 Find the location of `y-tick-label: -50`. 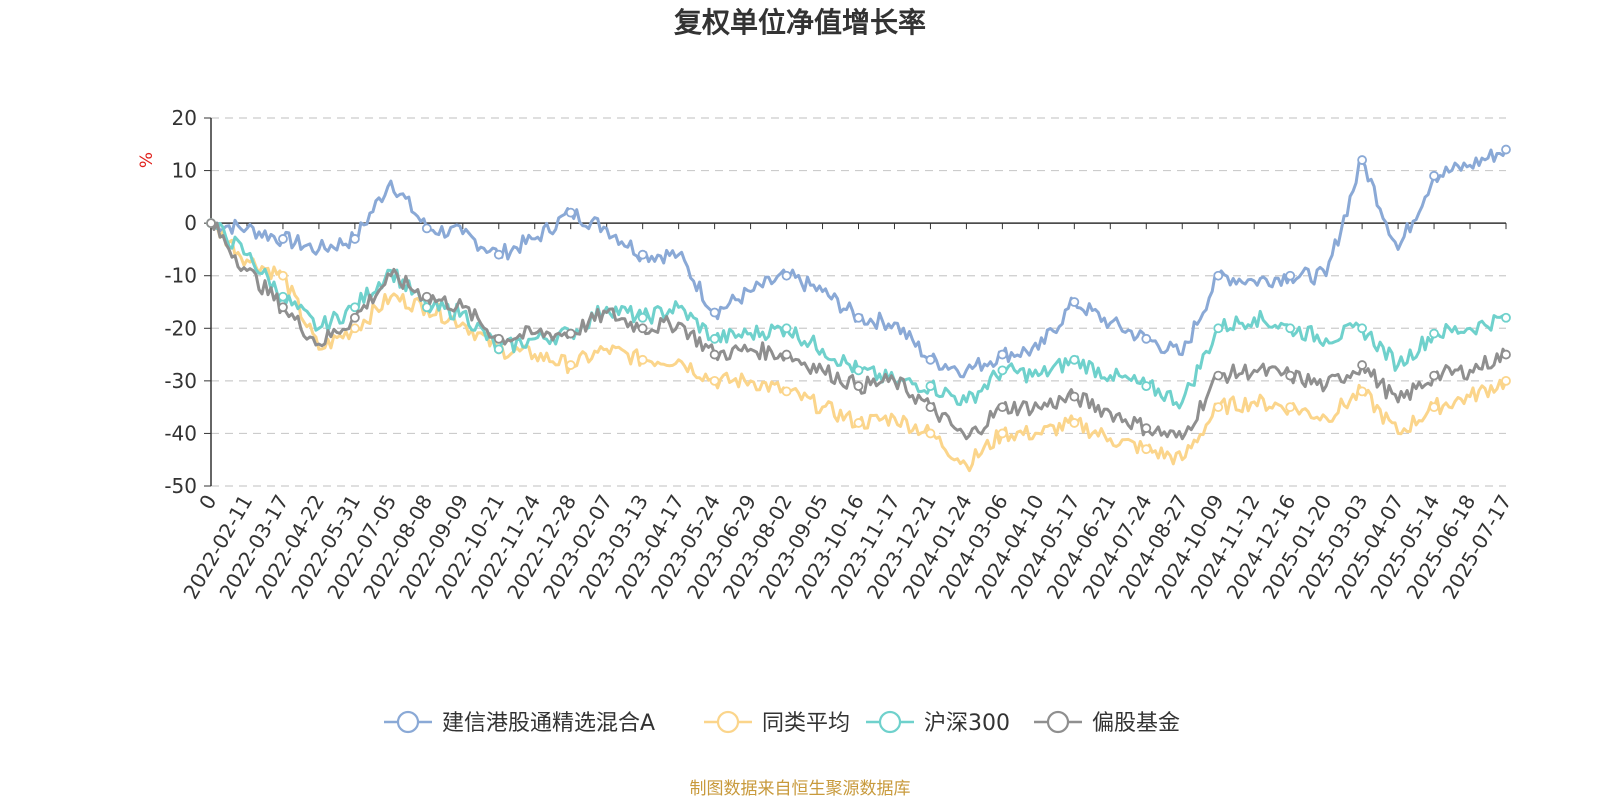

y-tick-label: -50 is located at coordinates (180, 486).